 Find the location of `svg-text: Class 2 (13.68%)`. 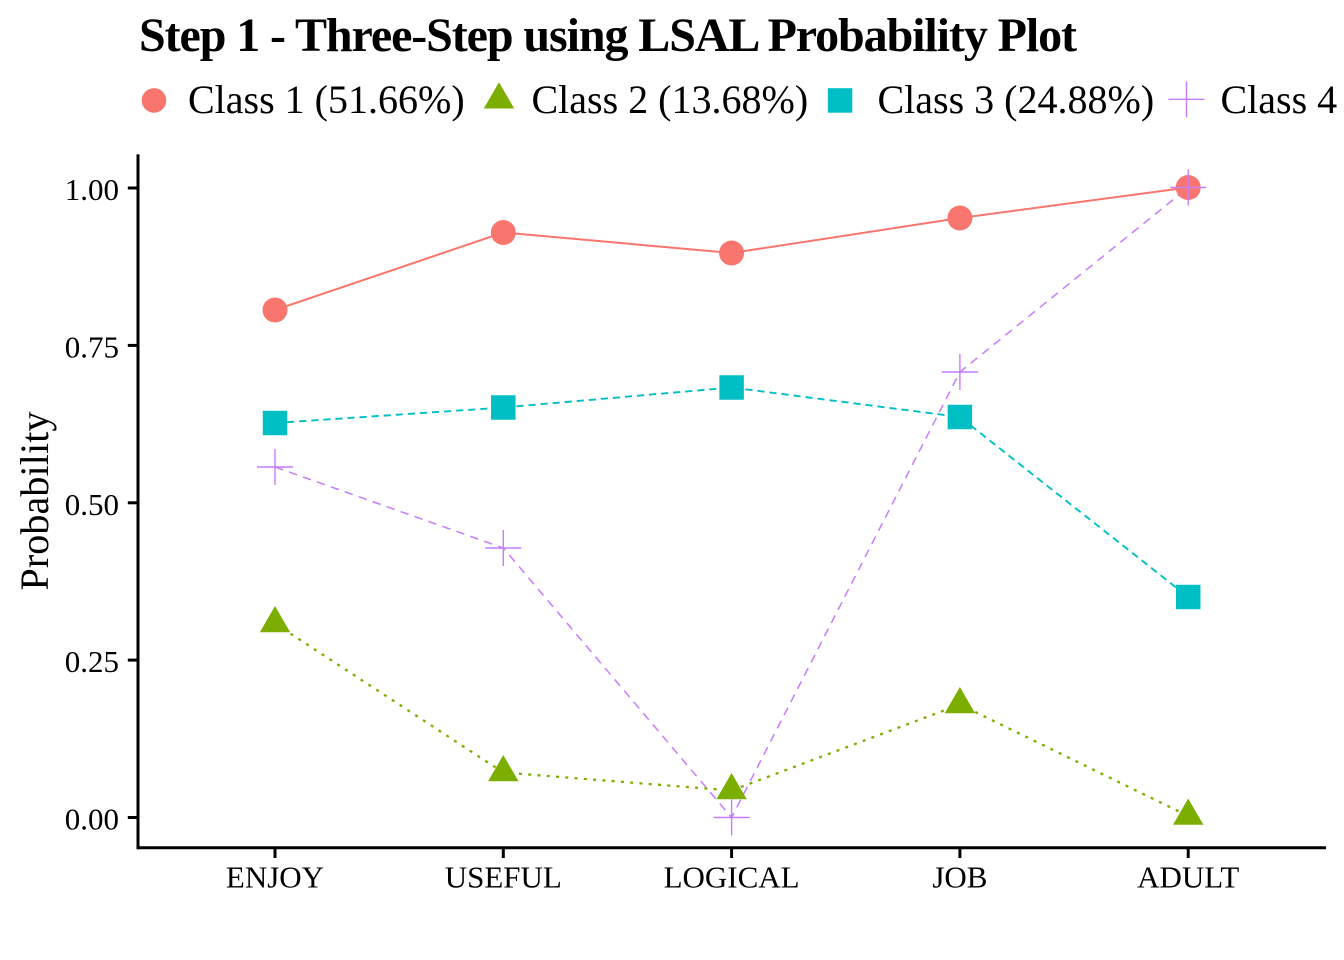

svg-text: Class 2 (13.68%) is located at coordinates (670, 99).